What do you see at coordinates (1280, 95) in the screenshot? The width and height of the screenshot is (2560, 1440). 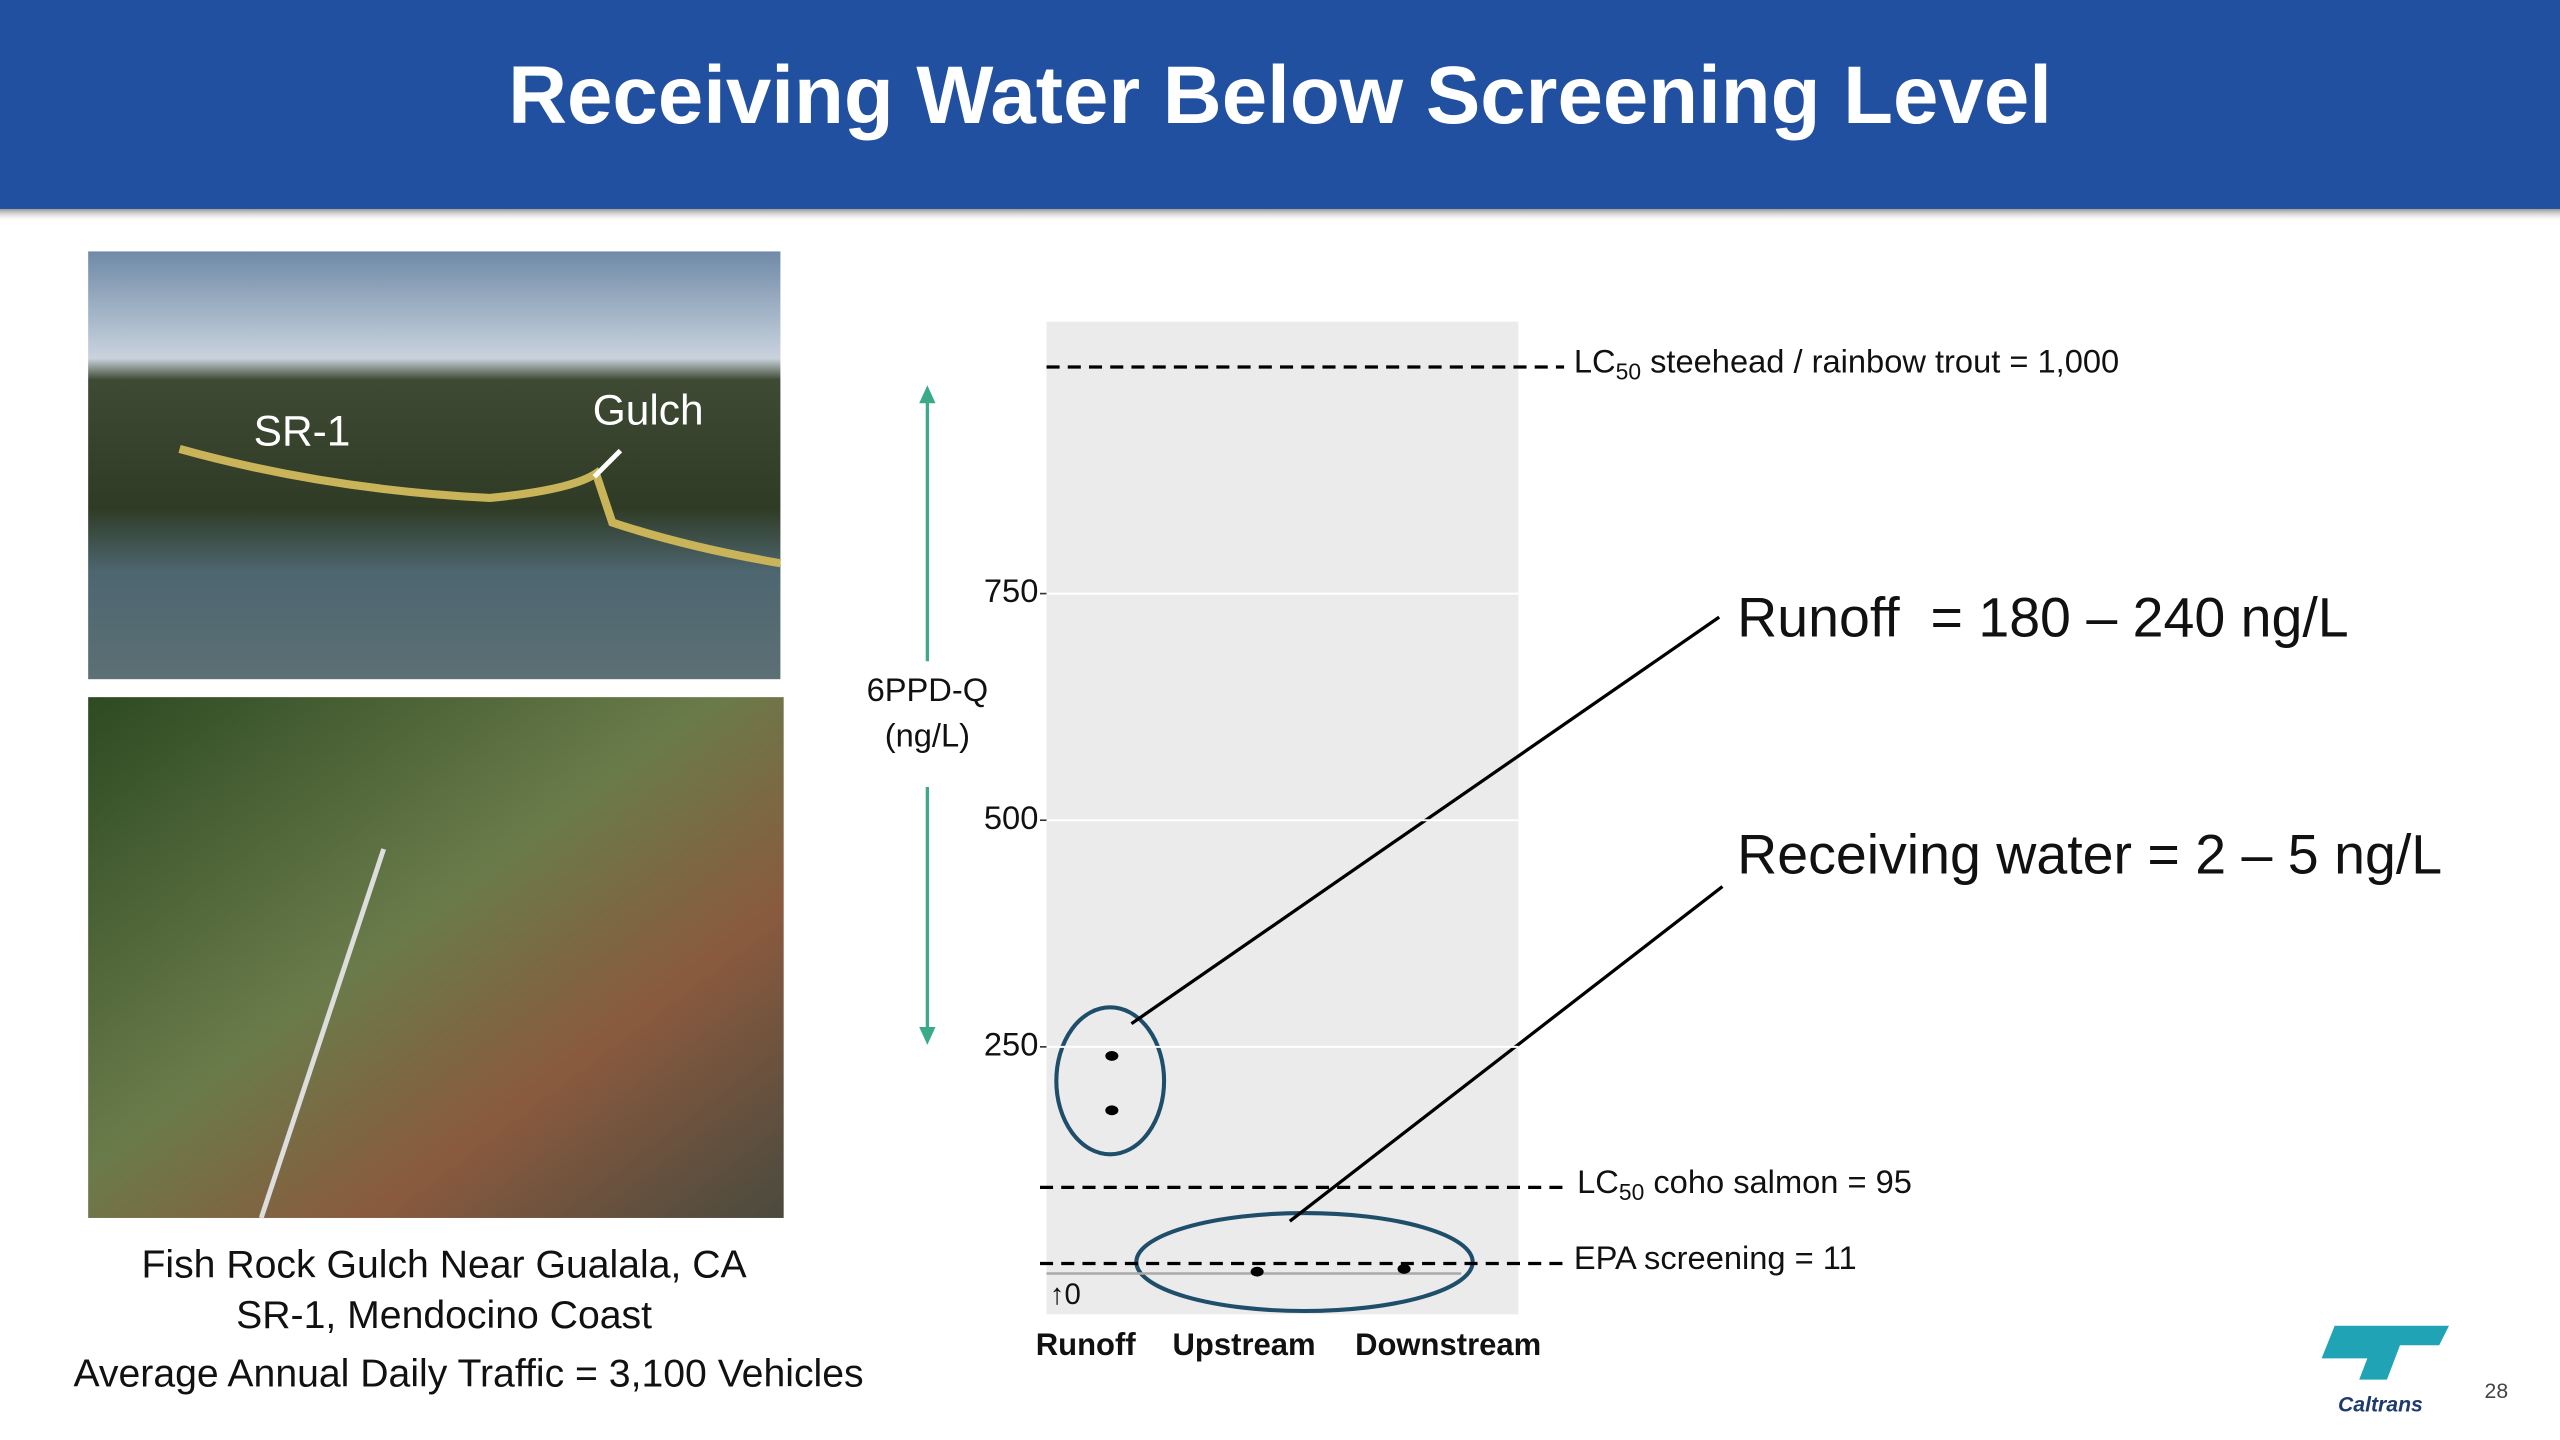 I see `slide-title: Receiving Water Below Screening Level` at bounding box center [1280, 95].